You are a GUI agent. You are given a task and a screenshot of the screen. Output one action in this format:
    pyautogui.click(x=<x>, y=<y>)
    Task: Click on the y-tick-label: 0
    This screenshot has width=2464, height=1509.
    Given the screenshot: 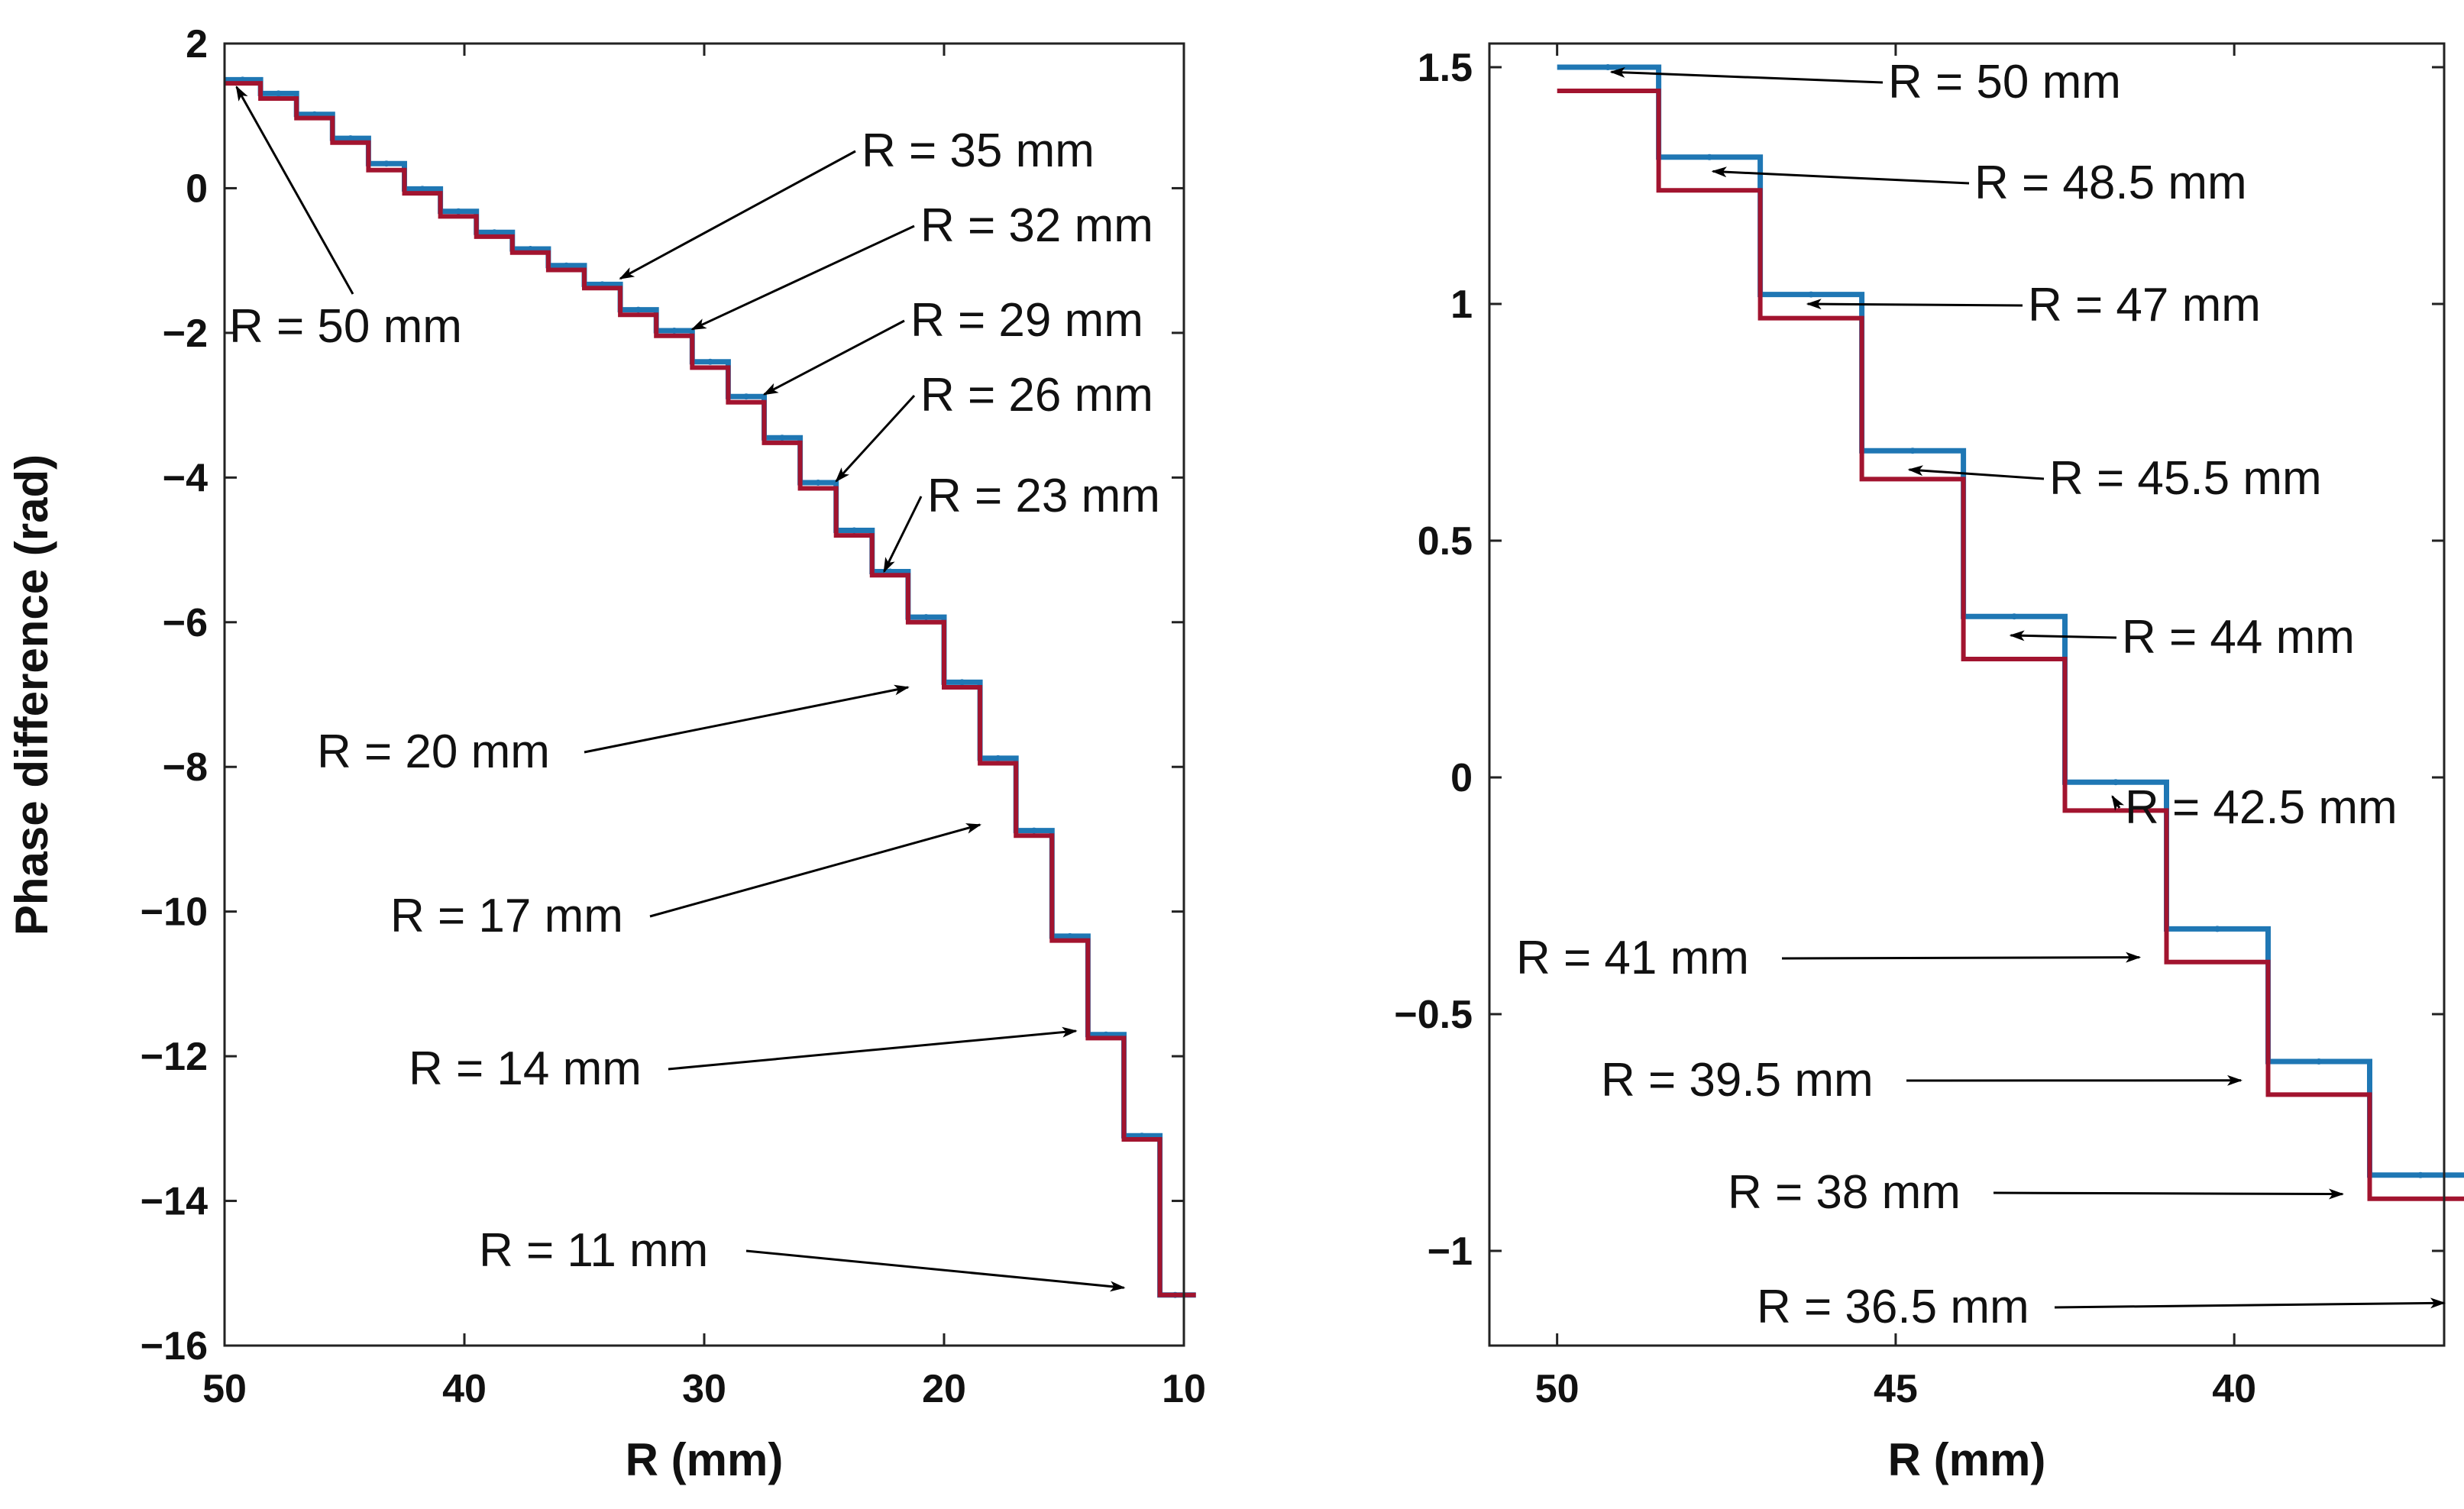 What is the action you would take?
    pyautogui.click(x=197, y=189)
    